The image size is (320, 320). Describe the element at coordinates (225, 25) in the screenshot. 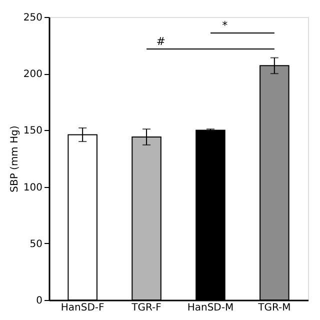

I see `annotation: *` at that location.